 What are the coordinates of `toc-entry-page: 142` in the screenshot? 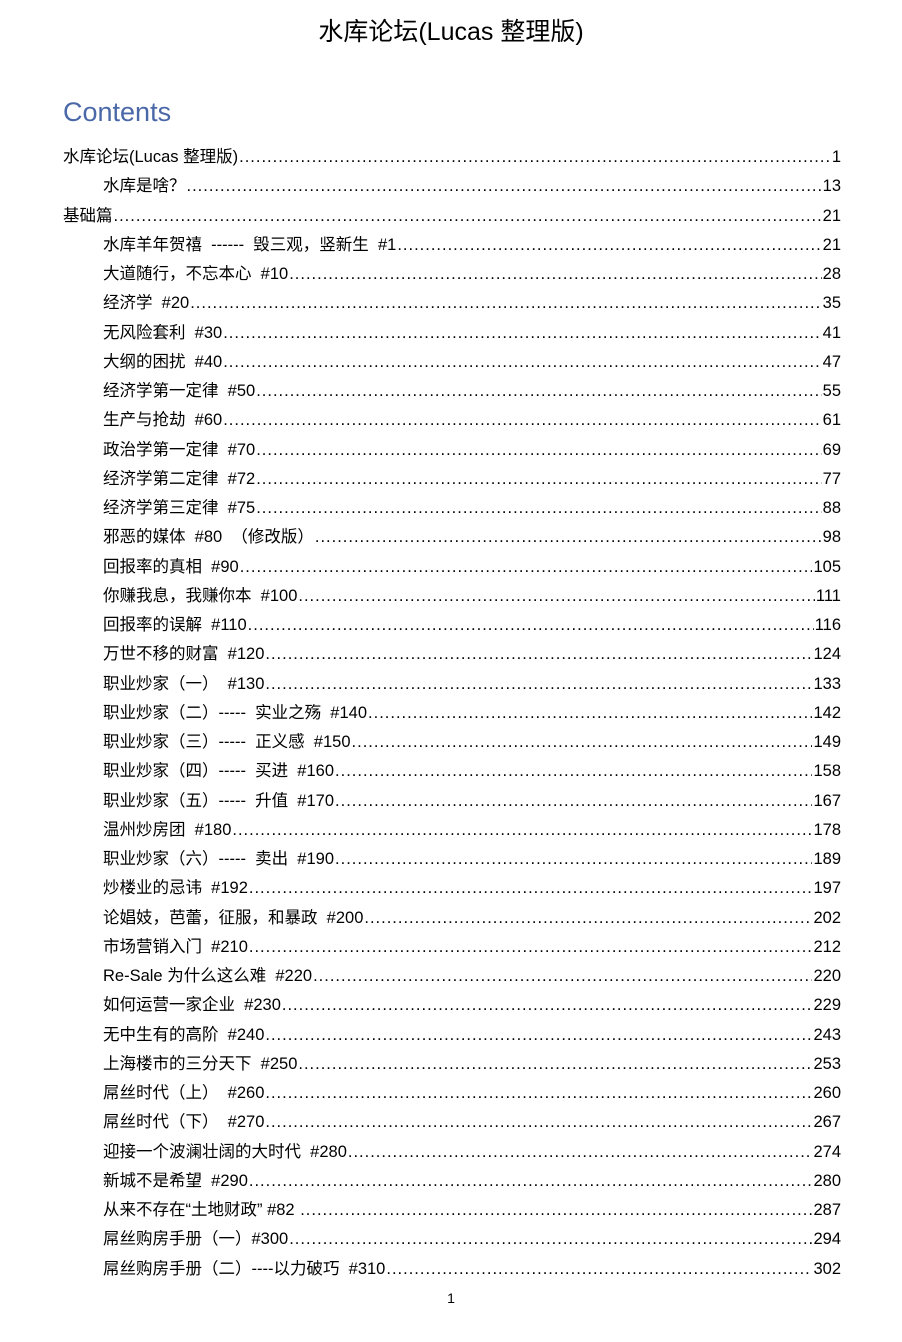 It's located at (827, 712).